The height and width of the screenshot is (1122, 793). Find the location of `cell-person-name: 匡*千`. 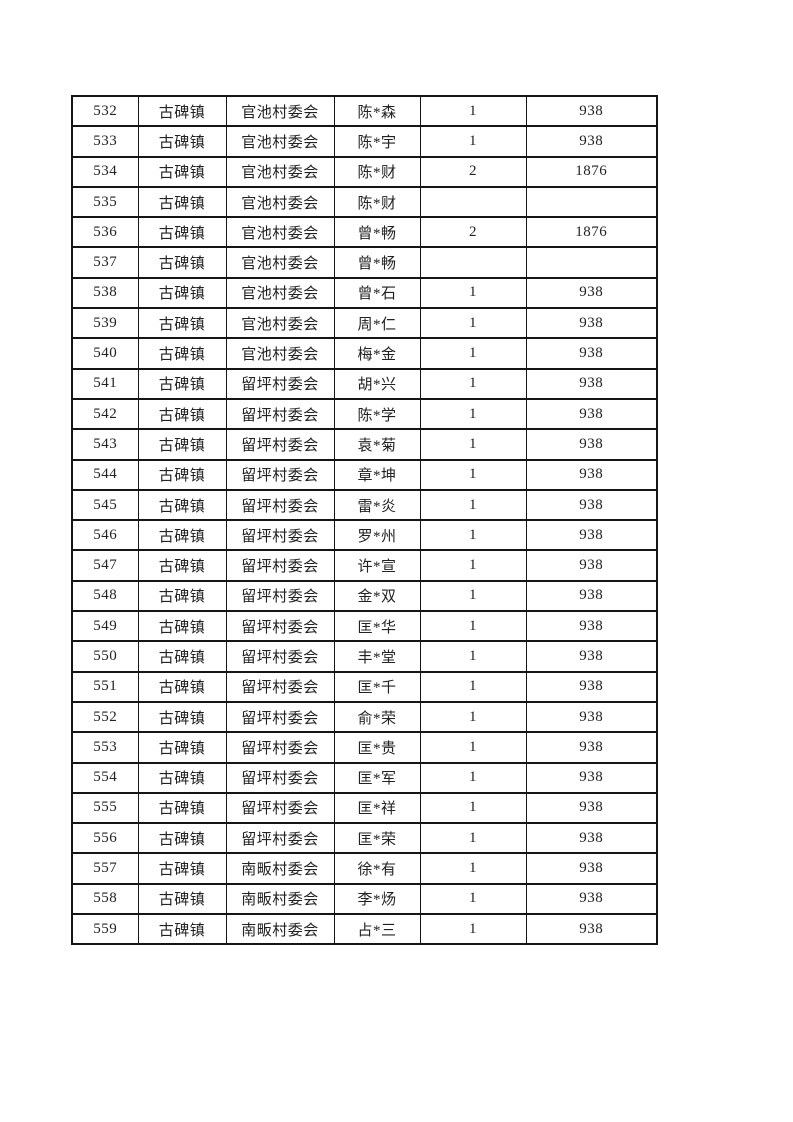

cell-person-name: 匡*千 is located at coordinates (377, 686).